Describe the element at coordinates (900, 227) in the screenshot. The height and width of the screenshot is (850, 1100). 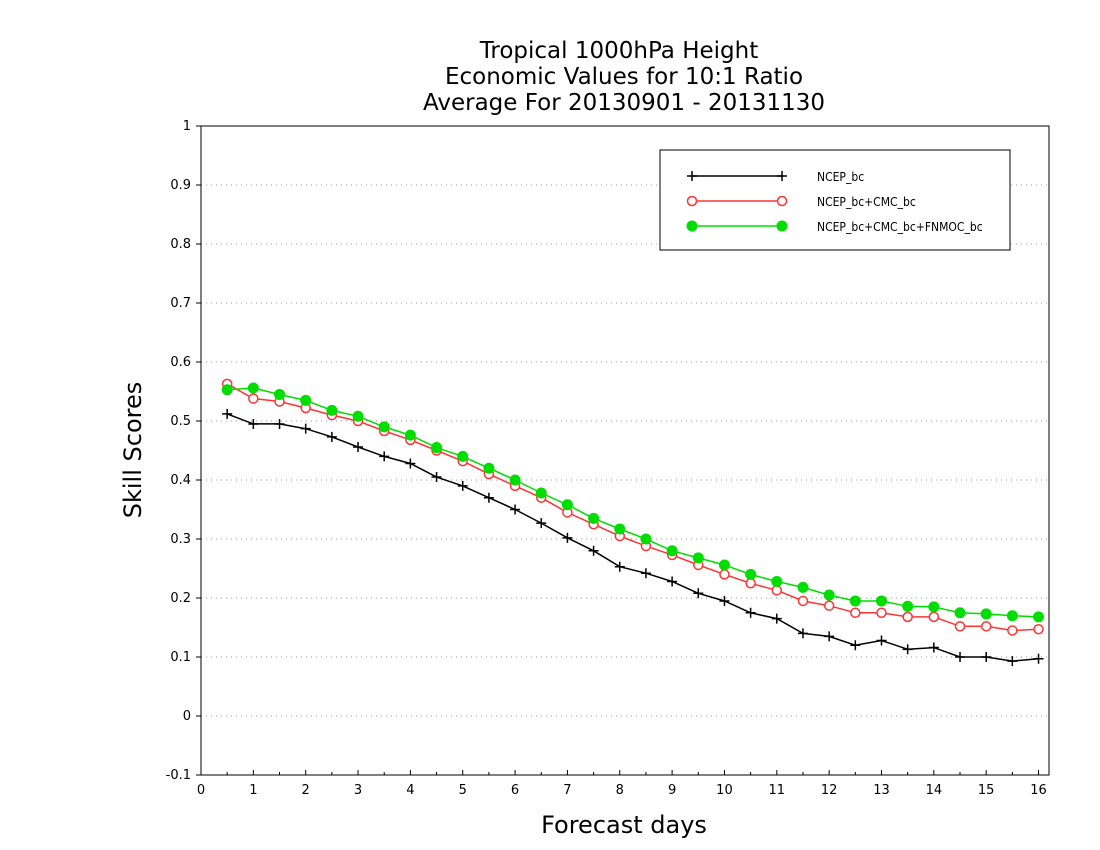
I see `legend-label: NCEP_bc+CMC_bc+FNMOC_bc` at that location.